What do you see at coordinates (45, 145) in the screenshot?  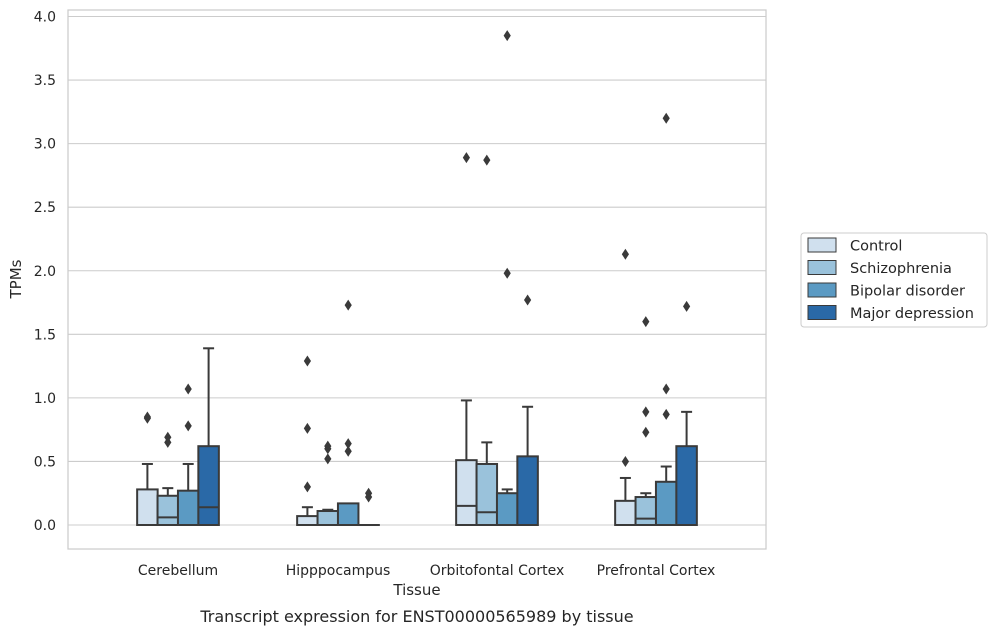 I see `y-tick-label: 3.0` at bounding box center [45, 145].